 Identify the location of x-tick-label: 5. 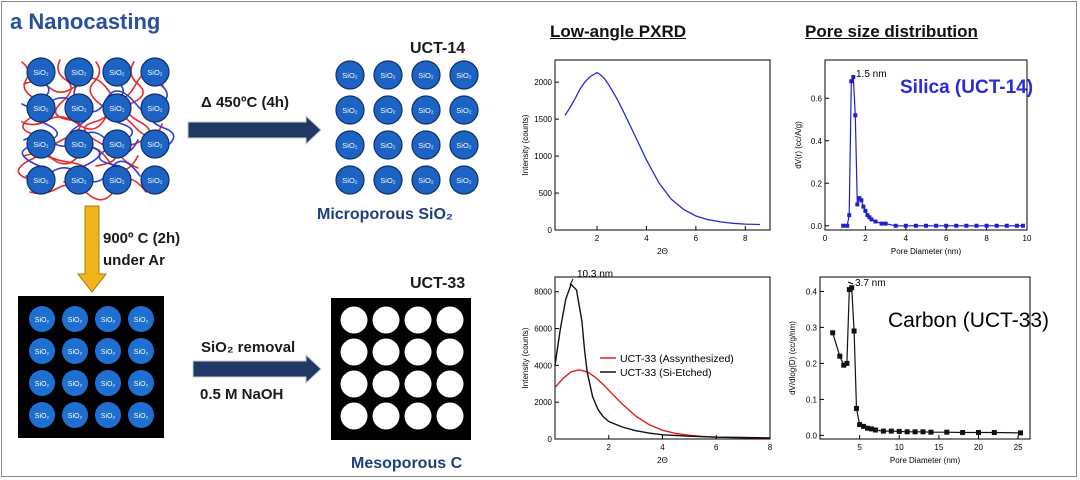
(859, 447).